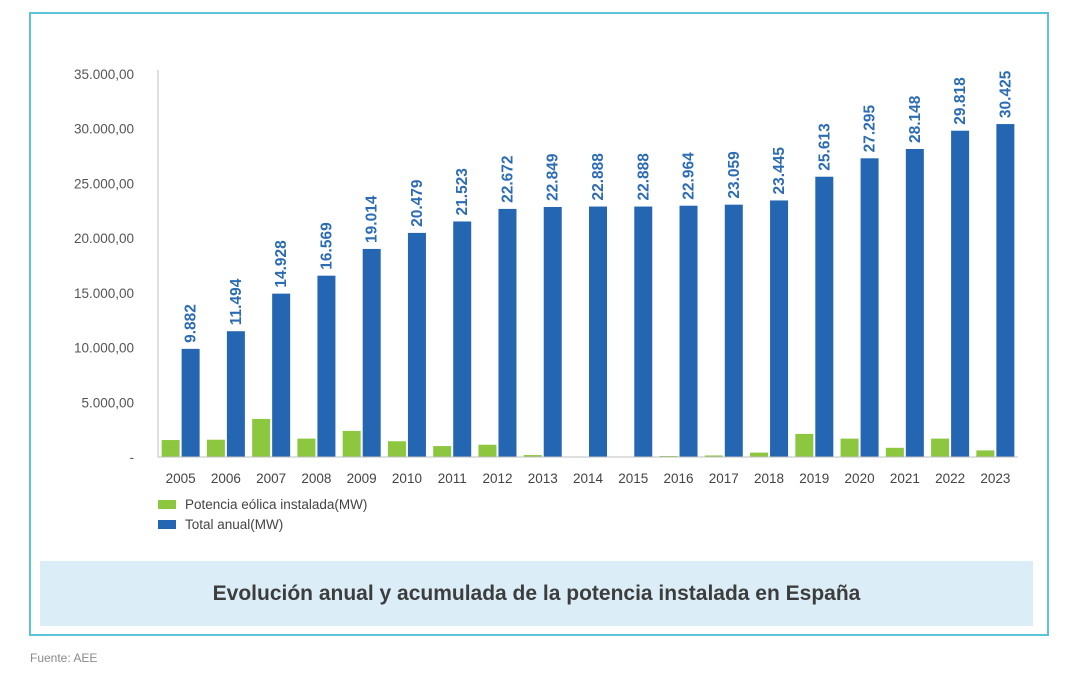  Describe the element at coordinates (104, 74) in the screenshot. I see `y-tick-label: 35.000,00` at that location.